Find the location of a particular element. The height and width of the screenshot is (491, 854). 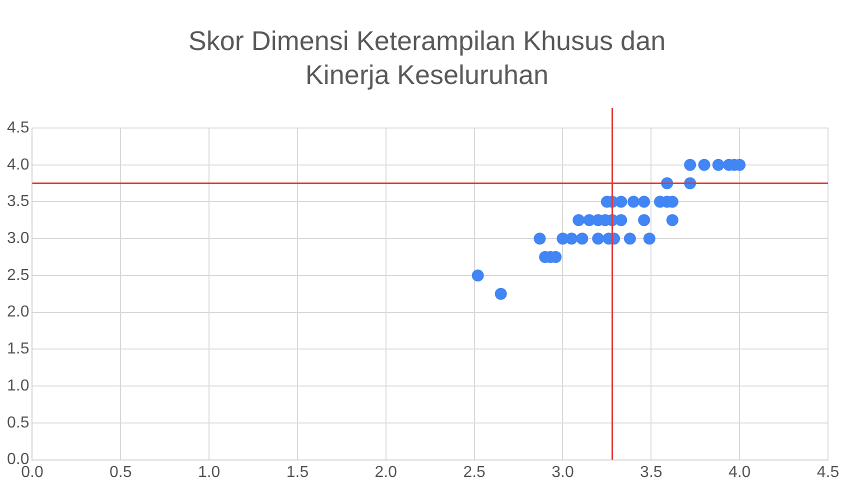

chart-title: Skor Dimensi Keterampilan Khusus dan Kinerja Keseluruhan is located at coordinates (427, 58).